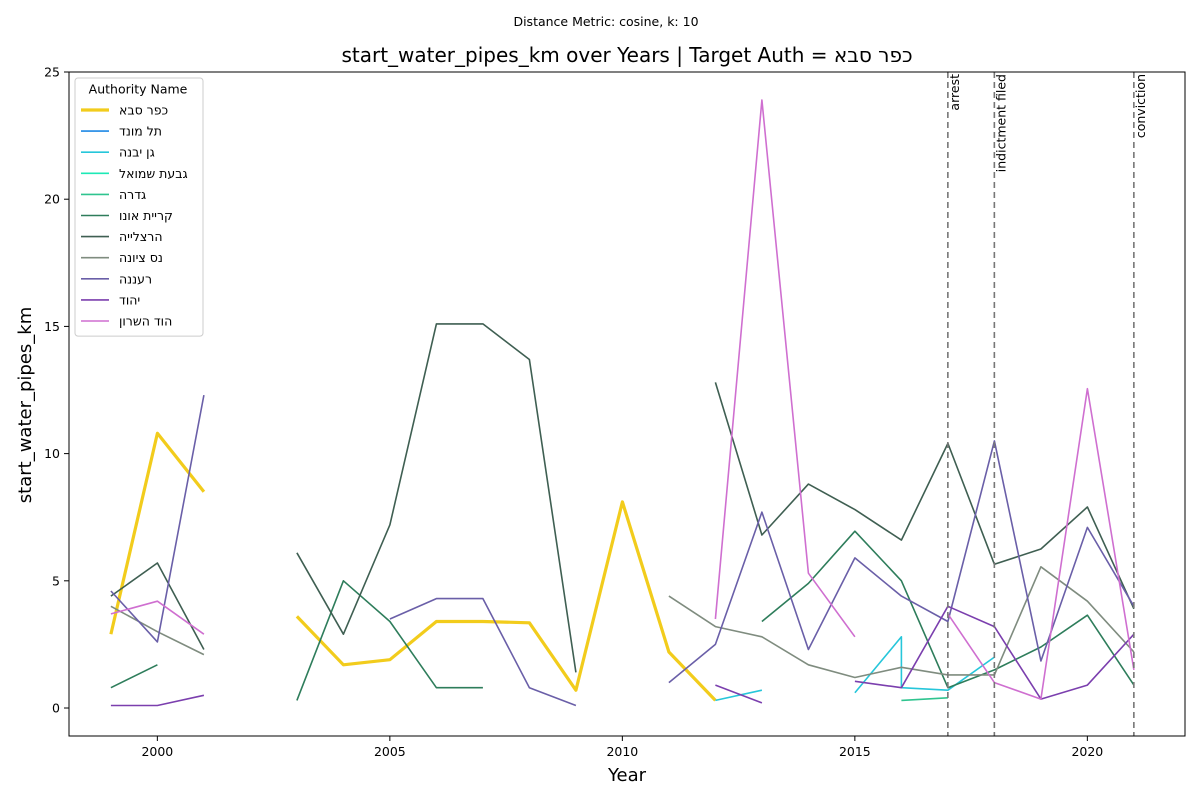  I want to click on legend-label-4: גדרה, so click(132, 194).